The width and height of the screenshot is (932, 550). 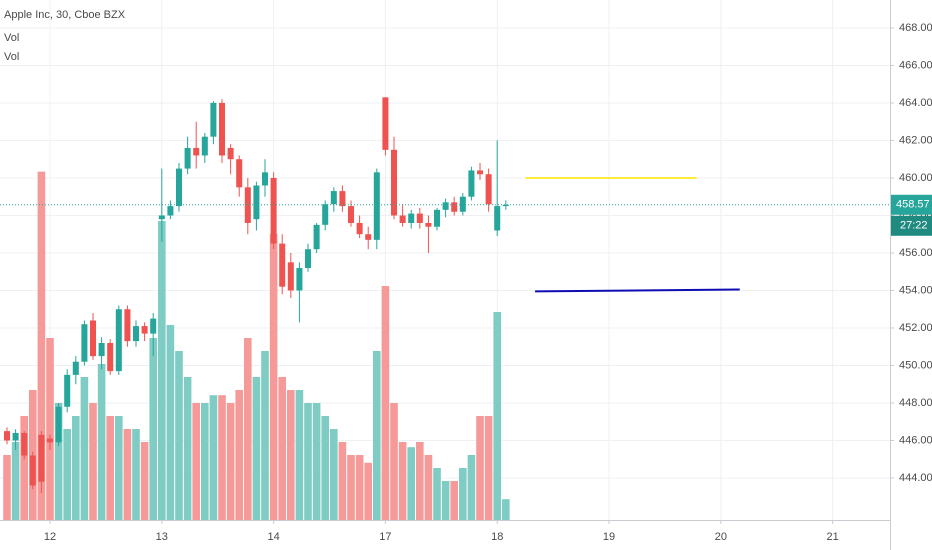 What do you see at coordinates (915, 440) in the screenshot?
I see `y-tick-label: 446.00` at bounding box center [915, 440].